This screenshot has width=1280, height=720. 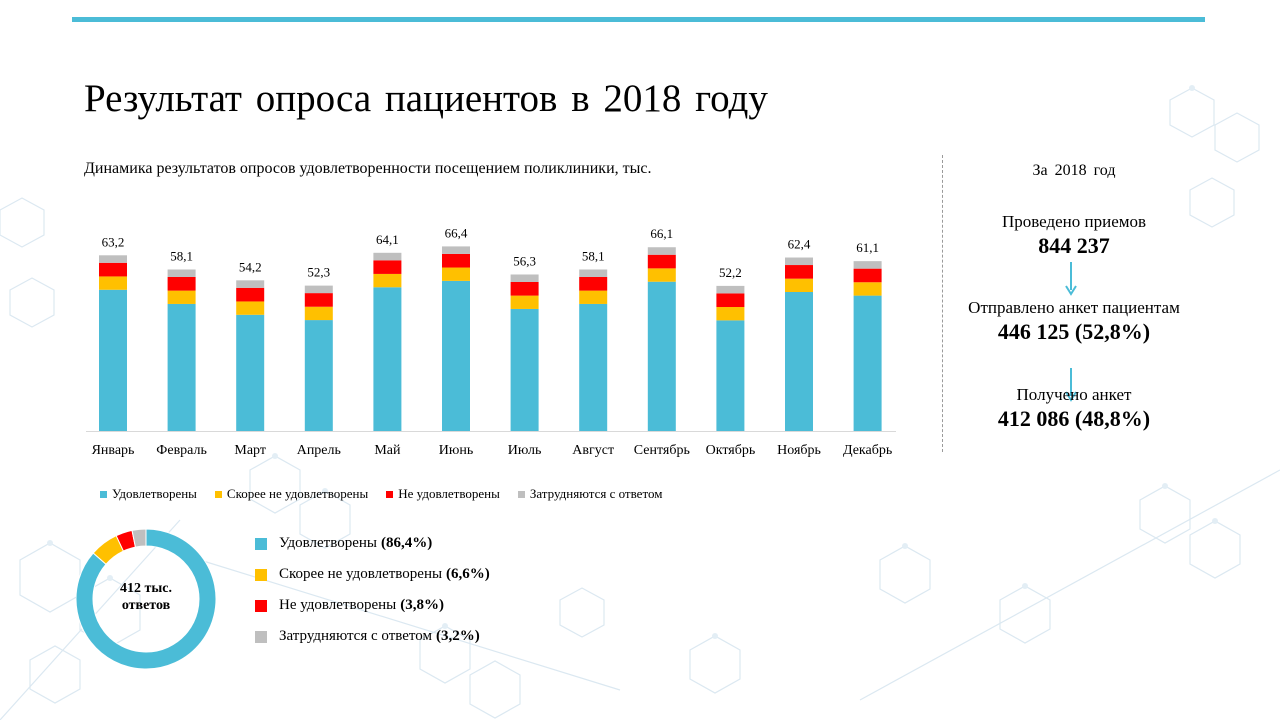 I want to click on donut-legend-label: Скорее не удовлетворены, so click(x=361, y=574).